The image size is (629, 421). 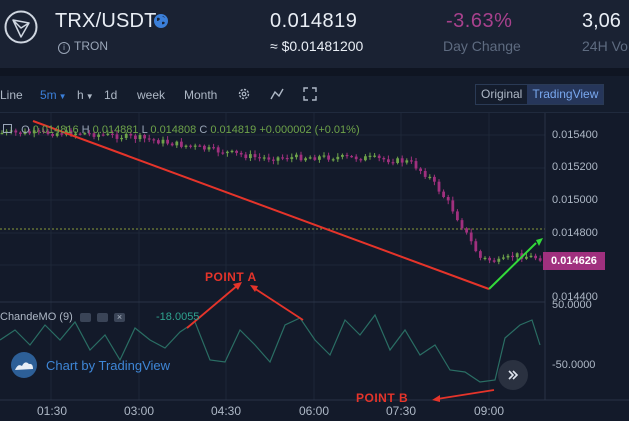 I want to click on interval-hour: h ▼, so click(x=85, y=95).